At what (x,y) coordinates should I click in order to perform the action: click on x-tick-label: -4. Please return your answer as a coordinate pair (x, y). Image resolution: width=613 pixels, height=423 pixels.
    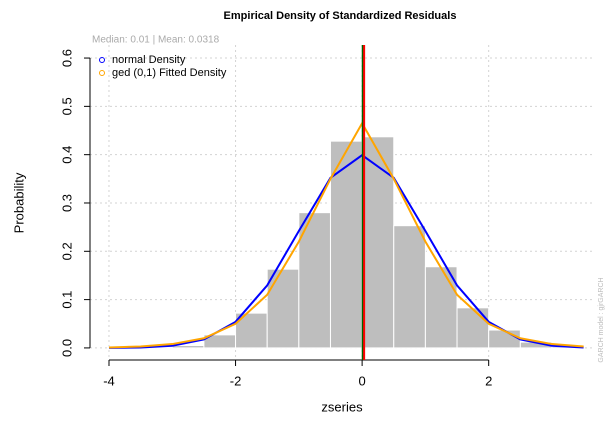
    Looking at the image, I should click on (109, 380).